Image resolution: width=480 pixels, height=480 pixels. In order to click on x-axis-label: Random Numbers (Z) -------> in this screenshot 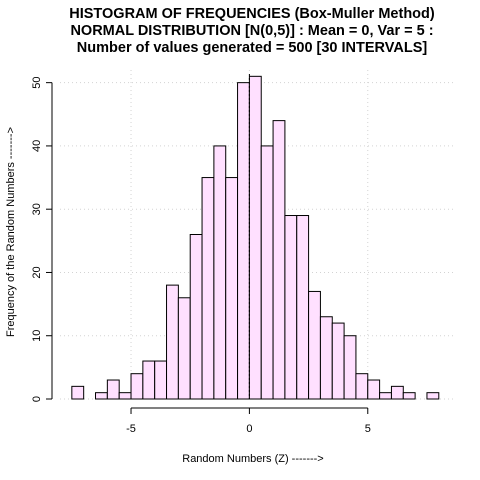, I will do `click(252, 459)`.